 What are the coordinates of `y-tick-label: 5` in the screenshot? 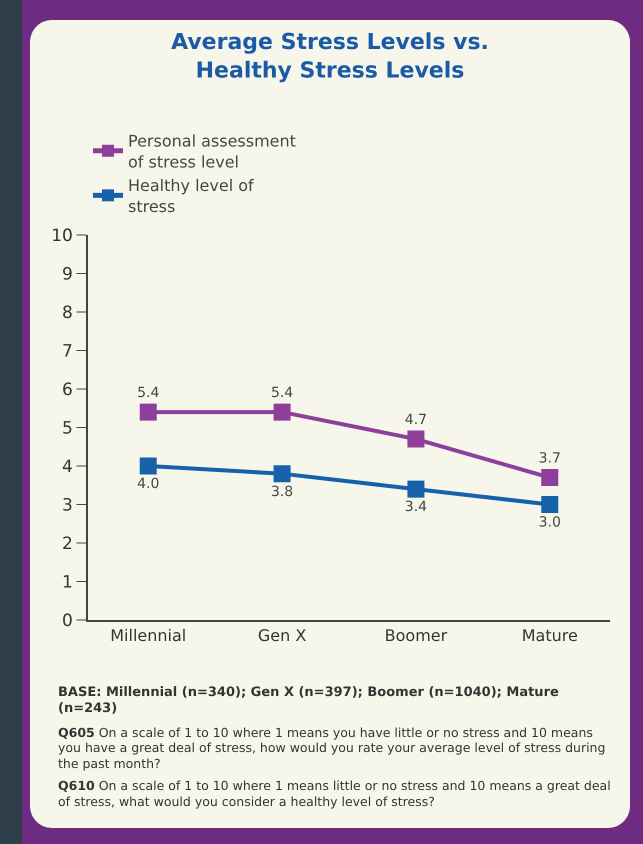 It's located at (67, 428).